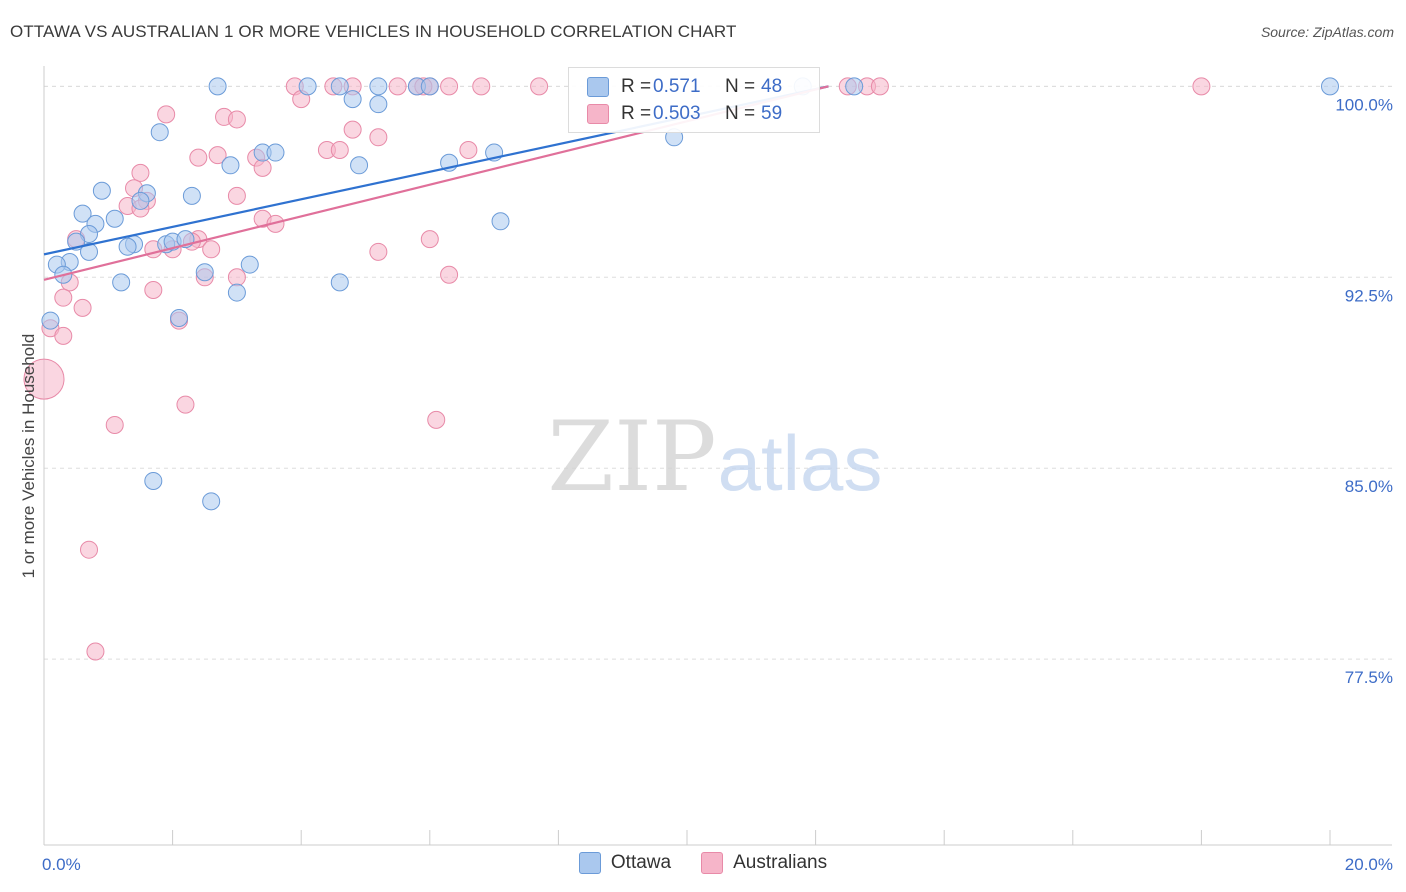 This screenshot has width=1406, height=892. What do you see at coordinates (780, 862) in the screenshot?
I see `legend-label-australians: Australians` at bounding box center [780, 862].